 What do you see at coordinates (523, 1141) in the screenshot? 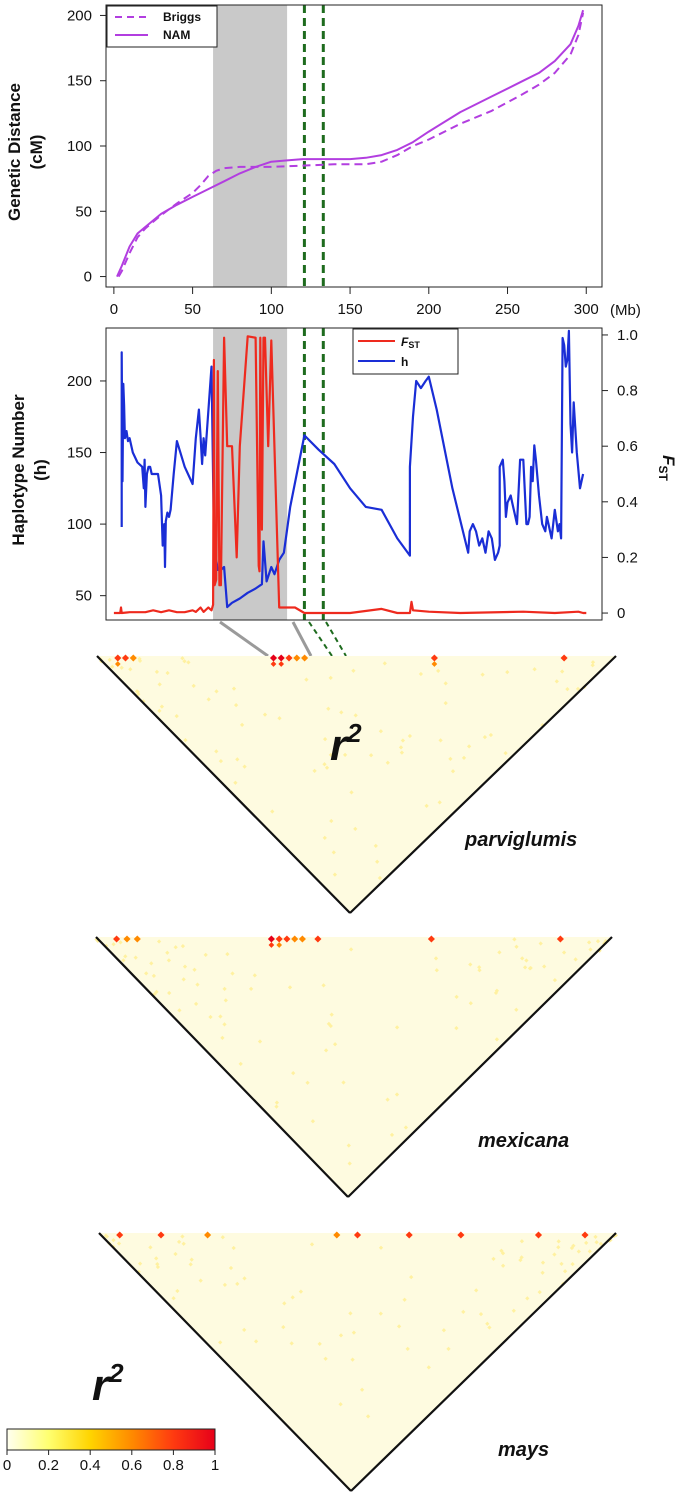
I see `population-label-mexicana: mexicana` at bounding box center [523, 1141].